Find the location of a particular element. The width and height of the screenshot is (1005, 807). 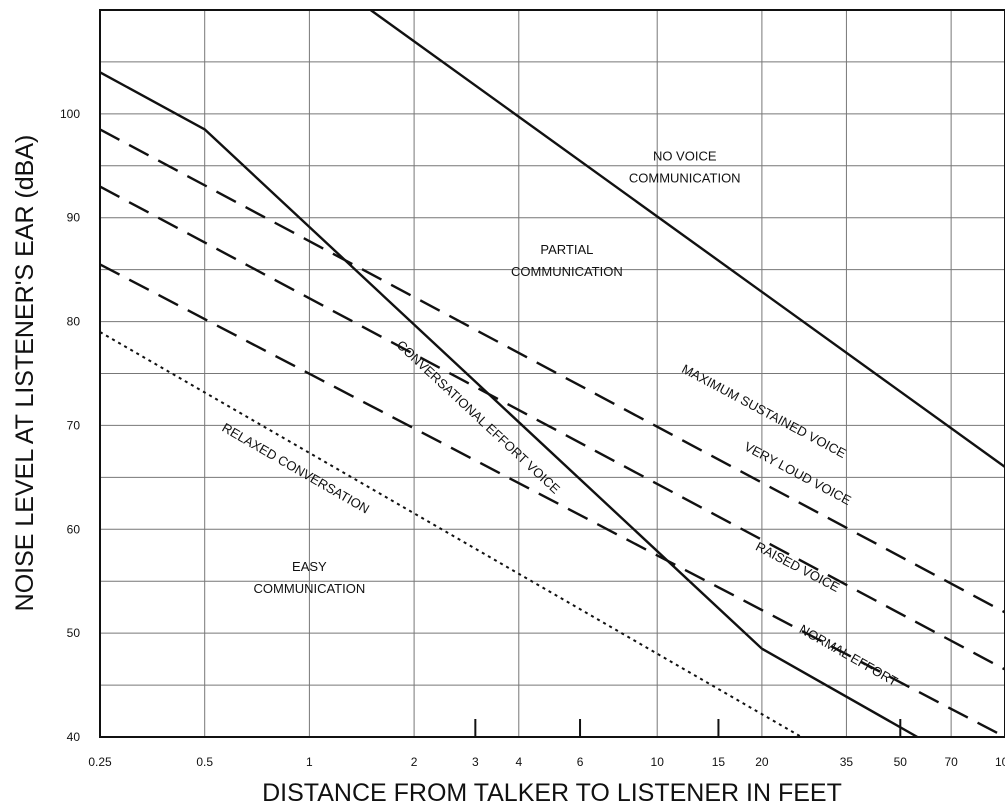

x-tick-label: 70 is located at coordinates (951, 762).